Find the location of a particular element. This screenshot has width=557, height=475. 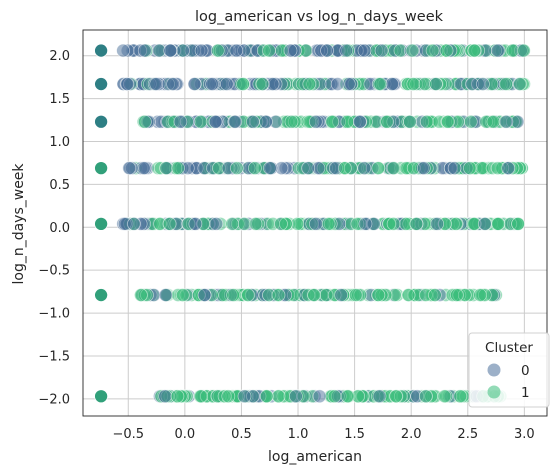

y-tick-label: −0.5 is located at coordinates (54, 271).